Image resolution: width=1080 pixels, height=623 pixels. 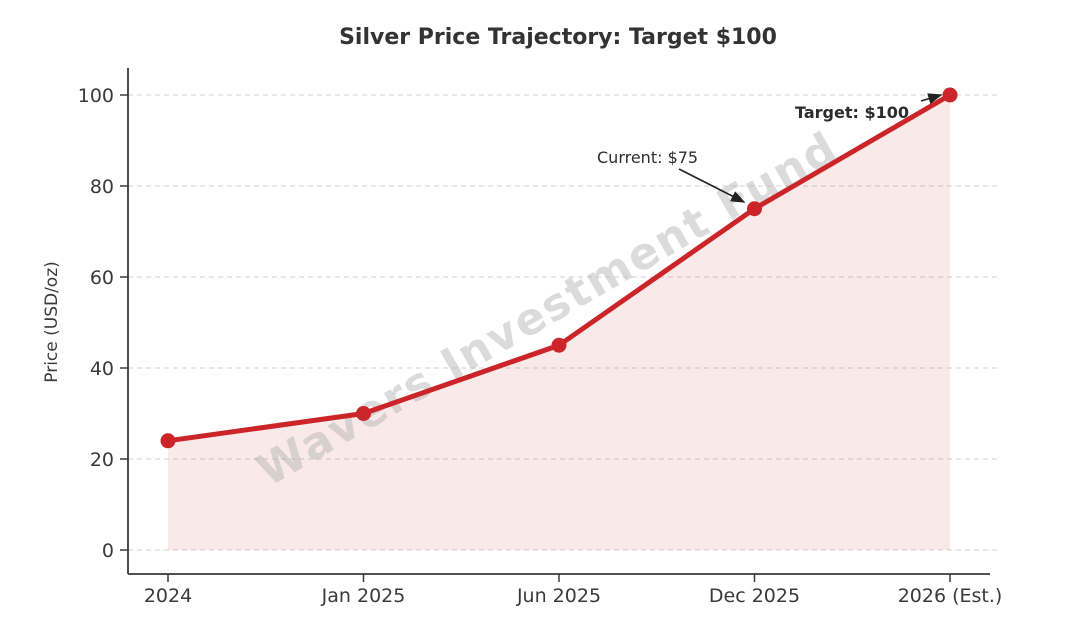 I want to click on y-tick-label: 100, so click(x=96, y=96).